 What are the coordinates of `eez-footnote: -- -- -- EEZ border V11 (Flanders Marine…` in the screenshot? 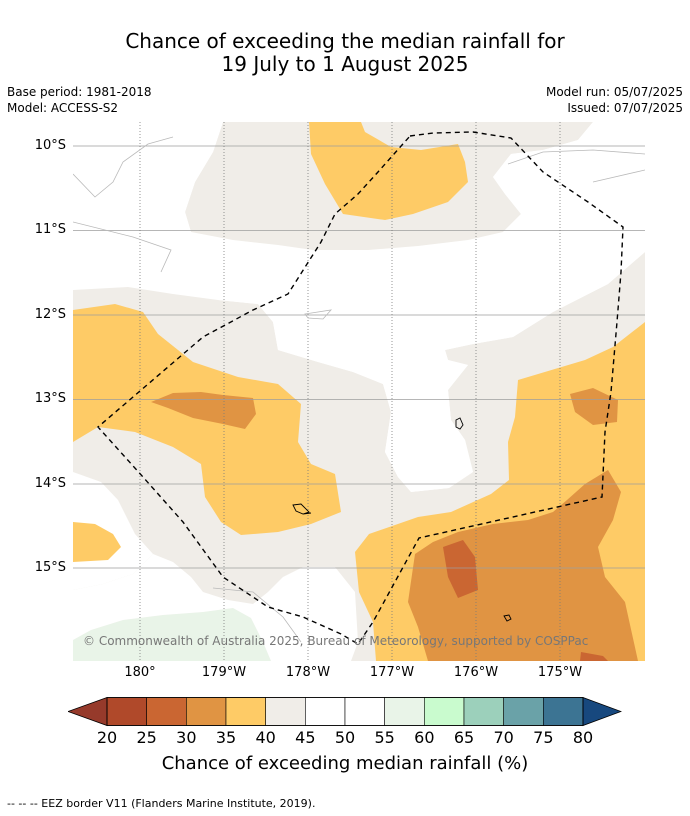 It's located at (161, 803).